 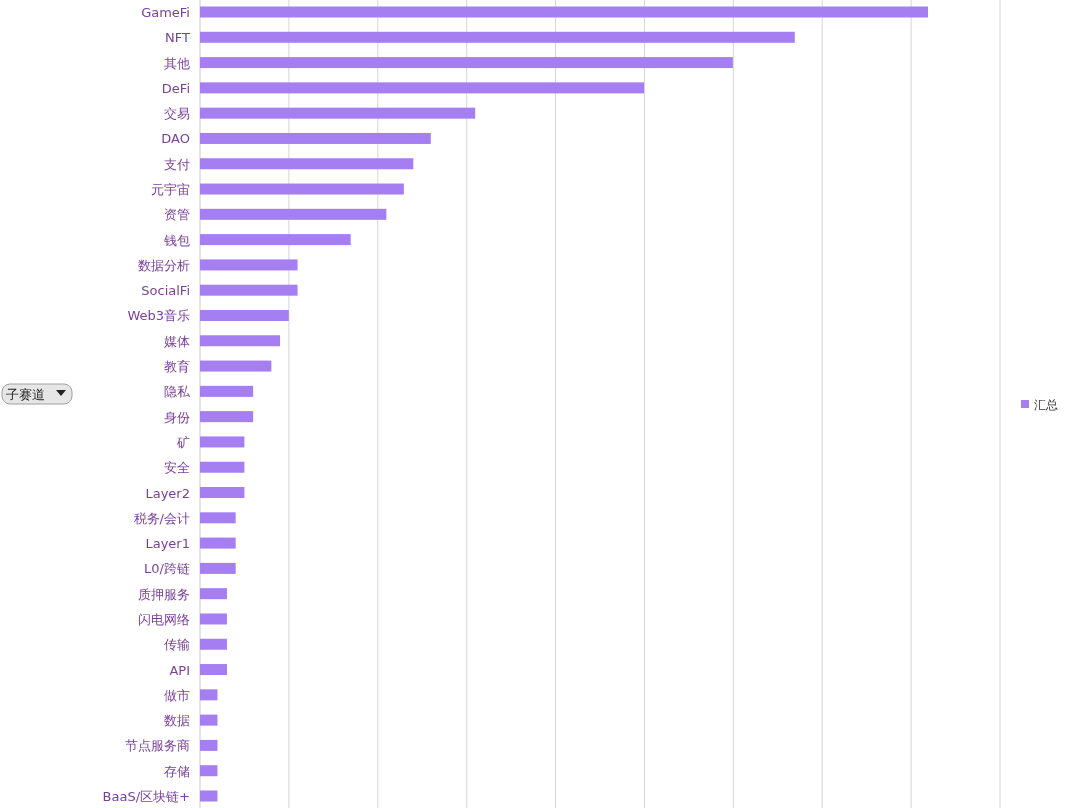 What do you see at coordinates (175, 88) in the screenshot?
I see `y-tick-label: DeFi` at bounding box center [175, 88].